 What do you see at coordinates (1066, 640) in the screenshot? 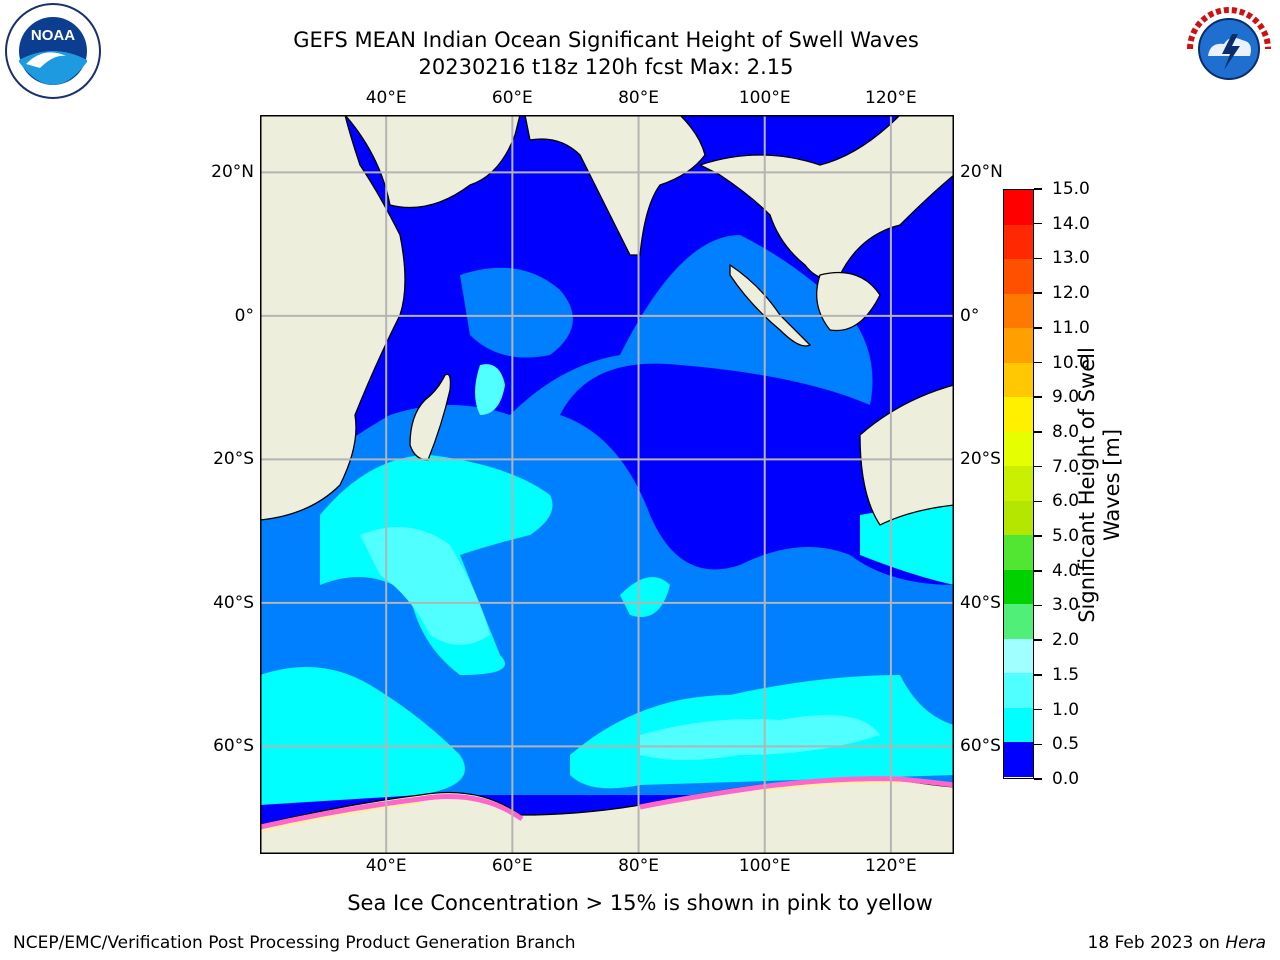
I see `colorbar-tick-label: 2.0` at bounding box center [1066, 640].